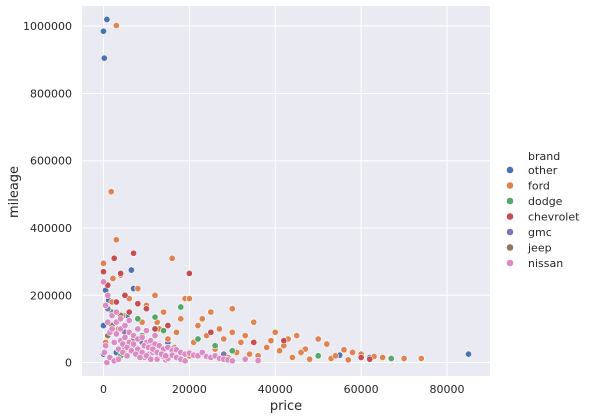  Describe the element at coordinates (510, 185) in the screenshot. I see `legend-marker-ford` at that location.